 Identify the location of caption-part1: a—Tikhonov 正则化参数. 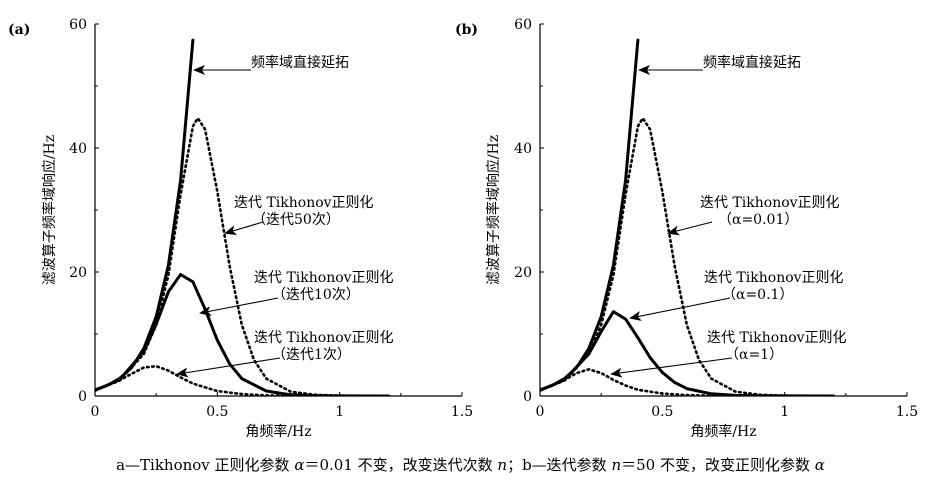
(205, 465).